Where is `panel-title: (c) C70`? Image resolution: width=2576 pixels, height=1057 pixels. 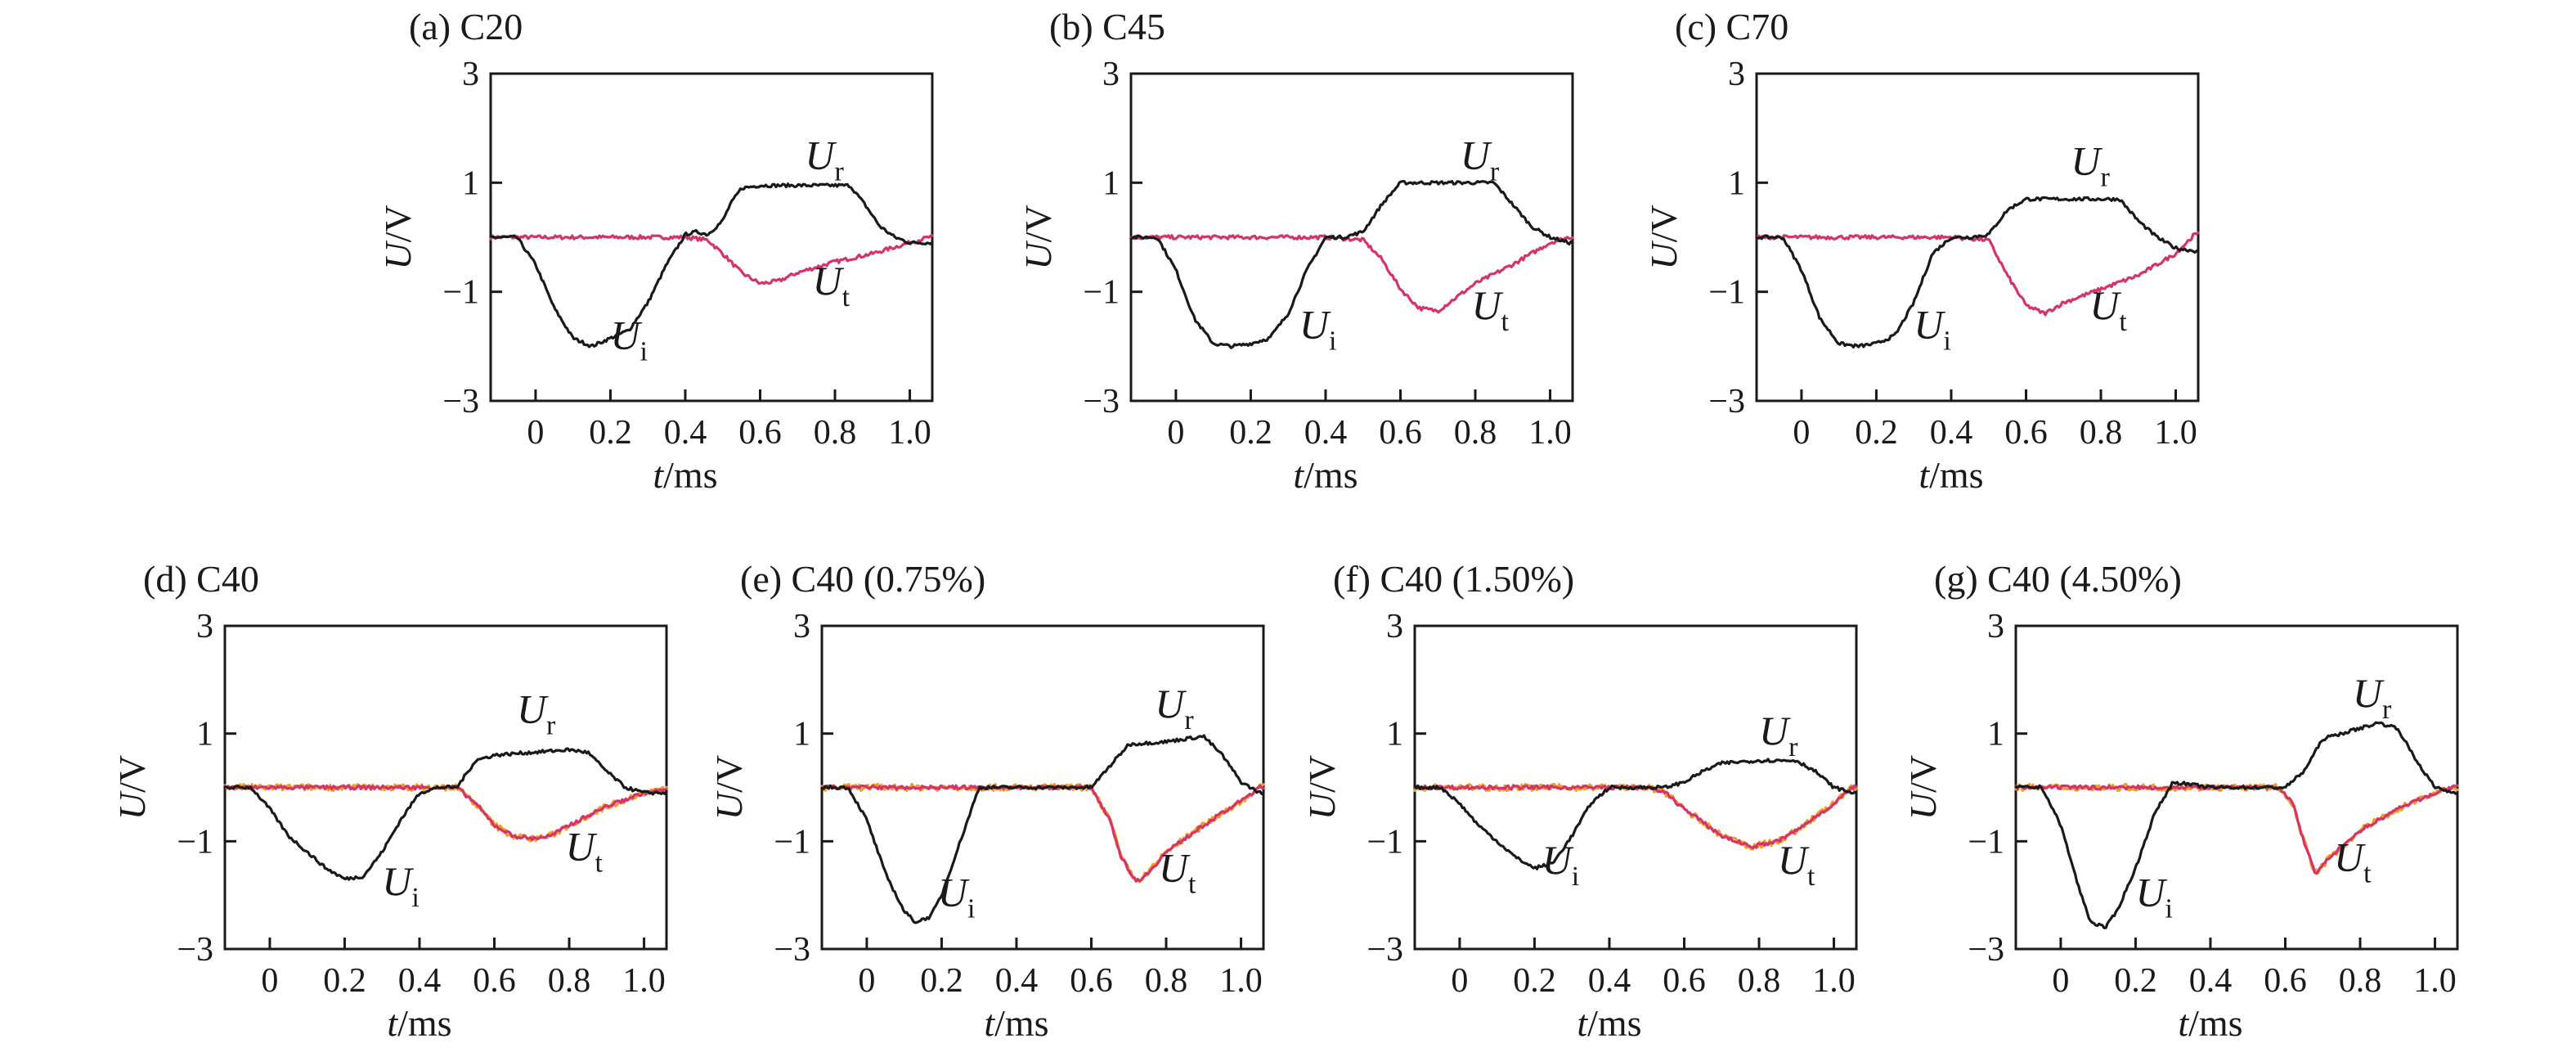 panel-title: (c) C70 is located at coordinates (1732, 26).